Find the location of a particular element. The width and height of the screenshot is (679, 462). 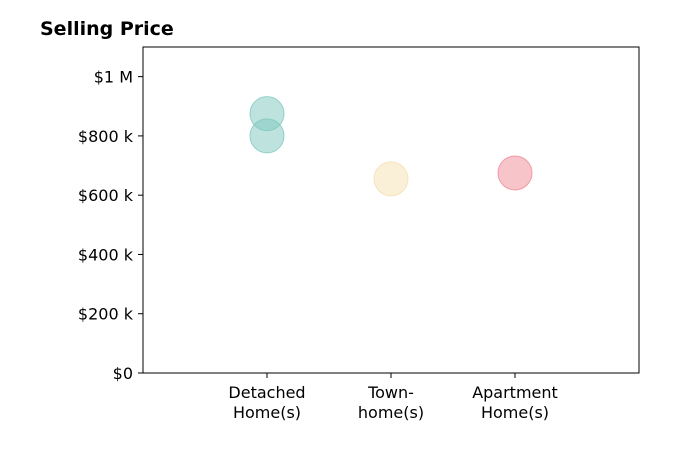

y-tick-label: $800 k is located at coordinates (106, 136).